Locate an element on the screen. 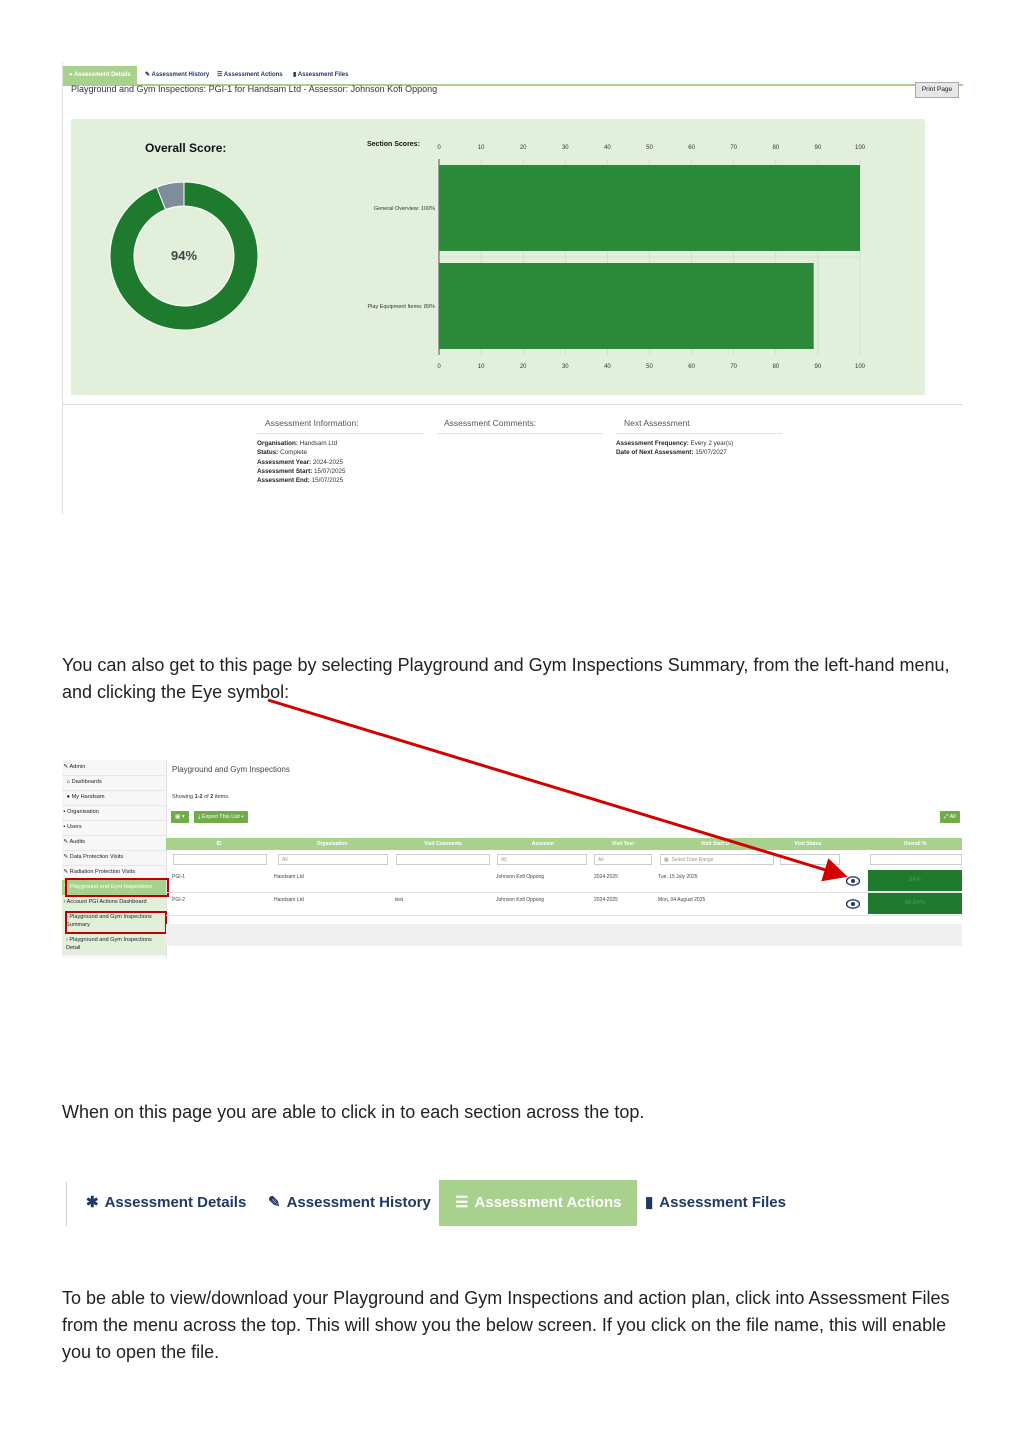 This screenshot has width=1024, height=1449. circle-icon: ● is located at coordinates (72, 75).